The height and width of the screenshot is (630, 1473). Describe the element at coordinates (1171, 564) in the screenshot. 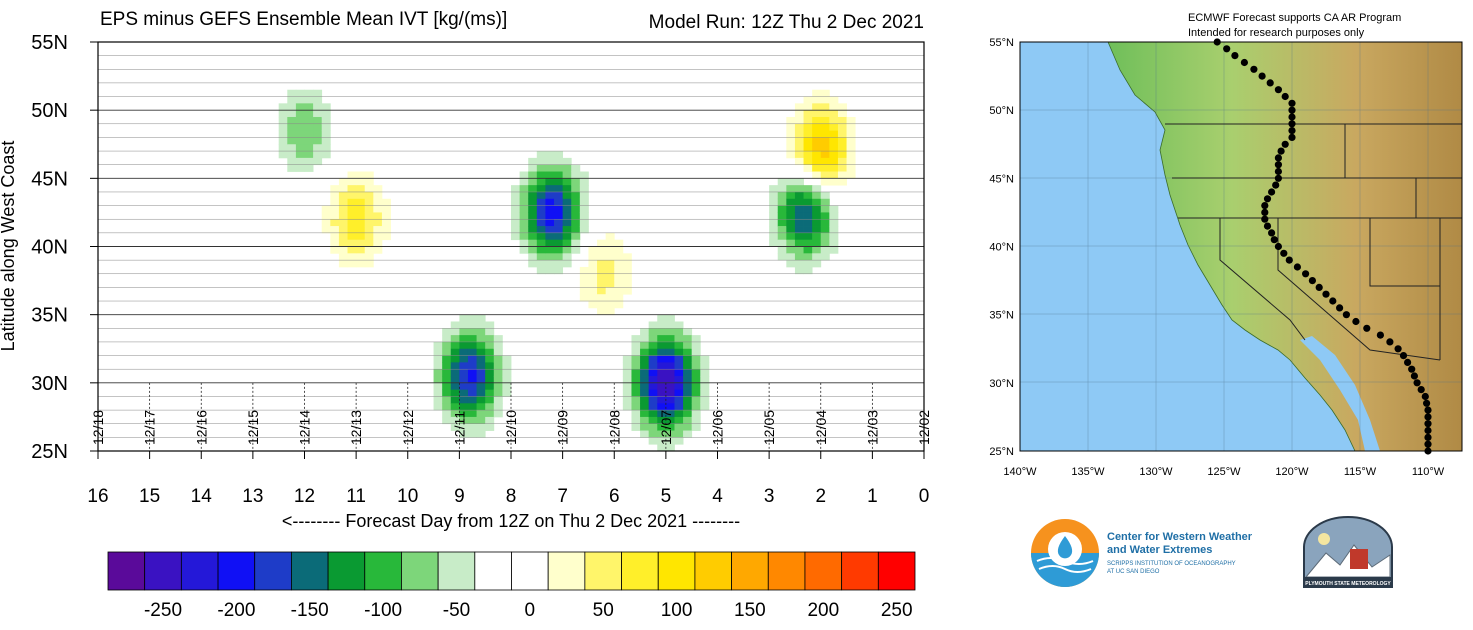

I see `cw3e-line3: SCRIPPS INSTITUTION OF OCEANOGRAPHY` at that location.